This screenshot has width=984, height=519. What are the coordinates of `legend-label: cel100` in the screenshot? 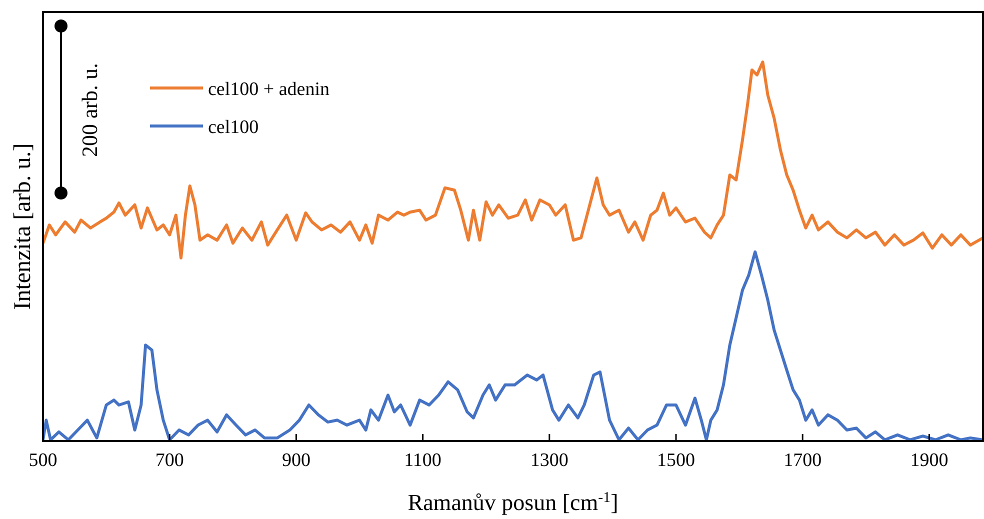 It's located at (233, 127).